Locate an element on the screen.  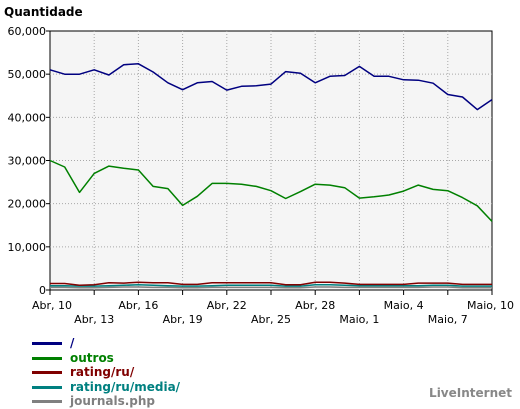
y-tick-label: 10,000 is located at coordinates (27, 247).